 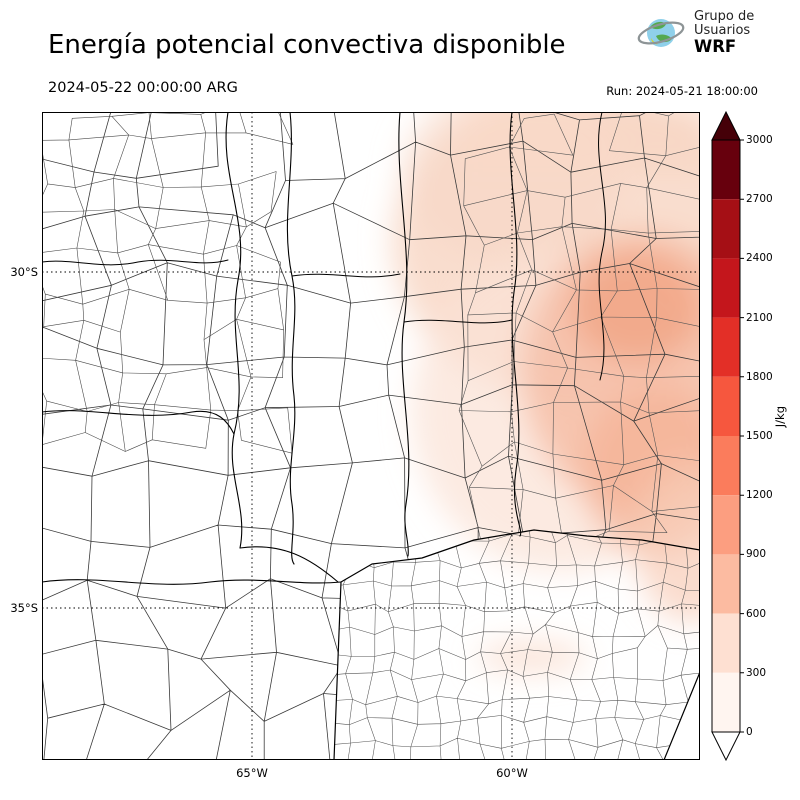 What do you see at coordinates (724, 16) in the screenshot?
I see `logo-text-line1: Grupo de` at bounding box center [724, 16].